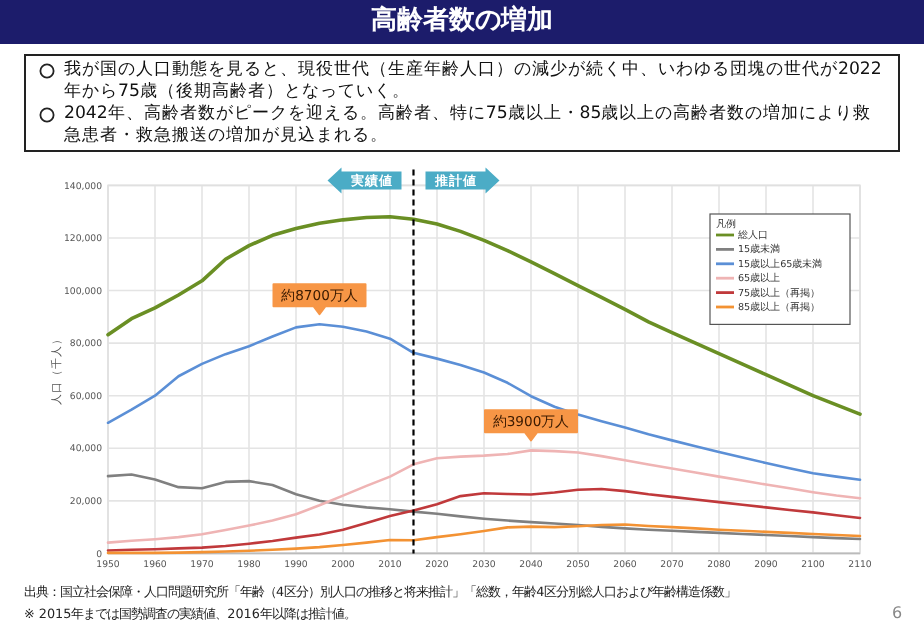 This screenshot has width=924, height=640. I want to click on text: 2042年、高齢者数がピークを迎える。高齢者、特に75歳以上・85歳以上の高齢者数の増加により救急患者・救急搬送の増加が見込まれる。, so click(468, 125).